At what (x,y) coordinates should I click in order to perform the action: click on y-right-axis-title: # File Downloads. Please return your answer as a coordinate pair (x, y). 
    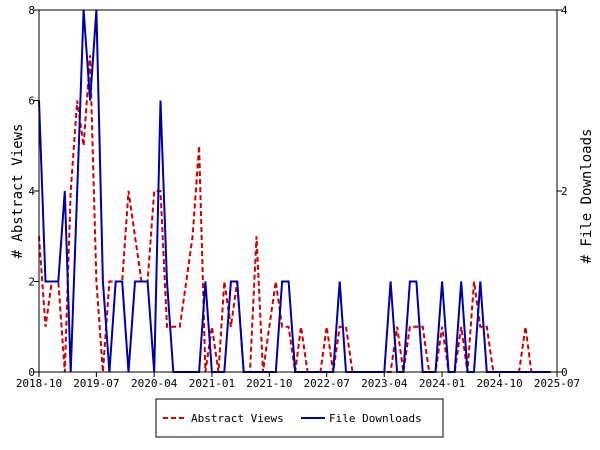
    Looking at the image, I should click on (587, 196).